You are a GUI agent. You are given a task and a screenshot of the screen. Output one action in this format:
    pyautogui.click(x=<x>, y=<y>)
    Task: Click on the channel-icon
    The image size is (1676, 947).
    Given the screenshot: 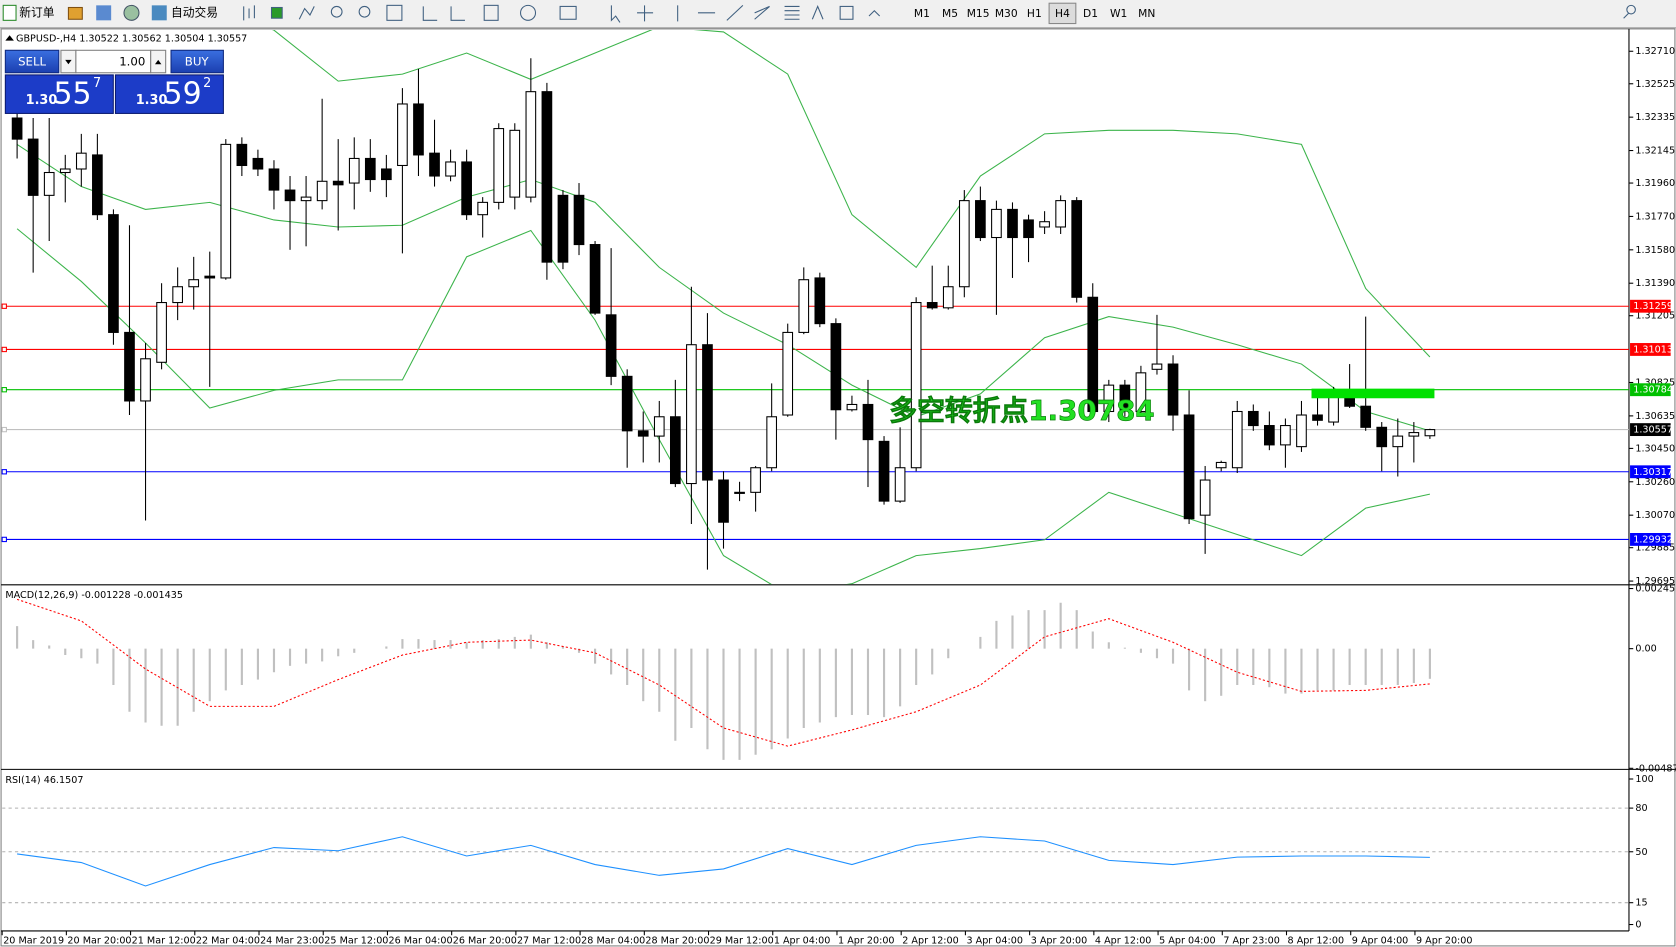 What is the action you would take?
    pyautogui.click(x=762, y=12)
    